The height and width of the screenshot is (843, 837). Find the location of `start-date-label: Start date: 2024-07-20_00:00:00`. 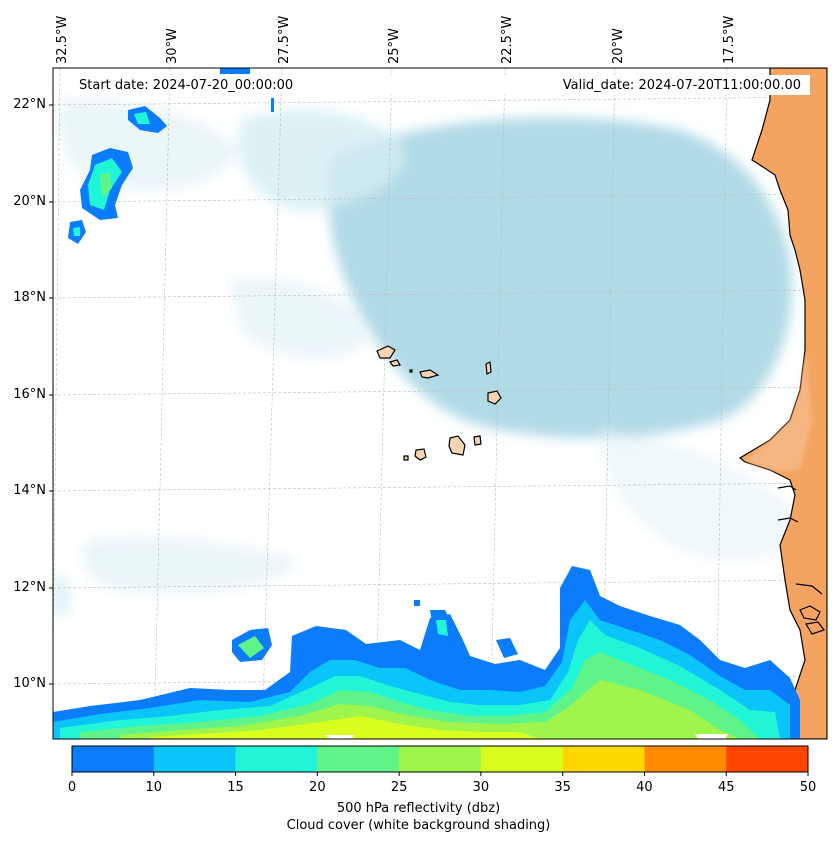

start-date-label: Start date: 2024-07-20_00:00:00 is located at coordinates (186, 85).